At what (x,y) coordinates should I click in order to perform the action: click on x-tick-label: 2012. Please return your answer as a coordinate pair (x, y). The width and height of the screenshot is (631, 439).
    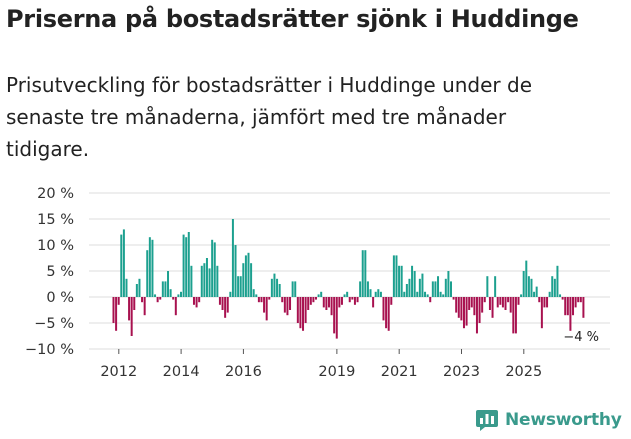
    Looking at the image, I should click on (118, 372).